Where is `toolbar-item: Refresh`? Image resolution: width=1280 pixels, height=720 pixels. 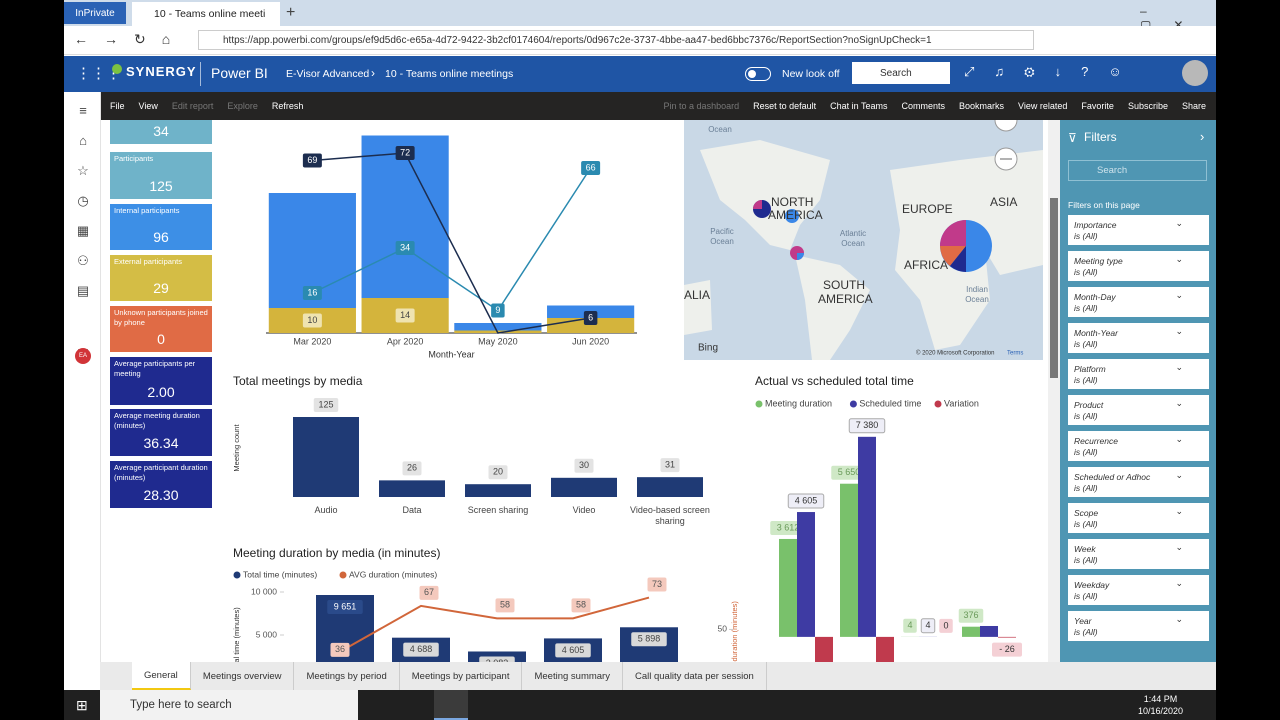
toolbar-item: Refresh is located at coordinates (287, 106).